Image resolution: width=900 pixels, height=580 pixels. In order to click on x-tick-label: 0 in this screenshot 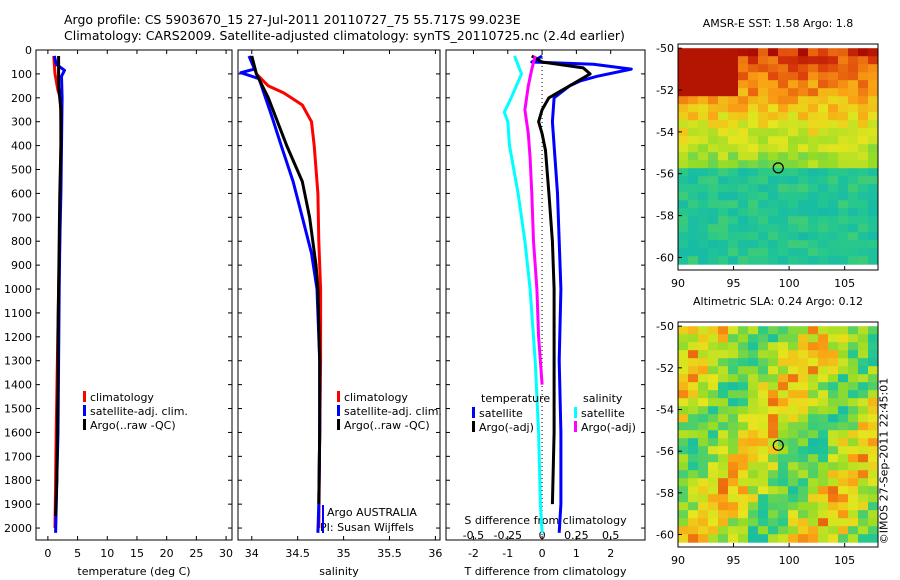, I will do `click(47, 553)`.